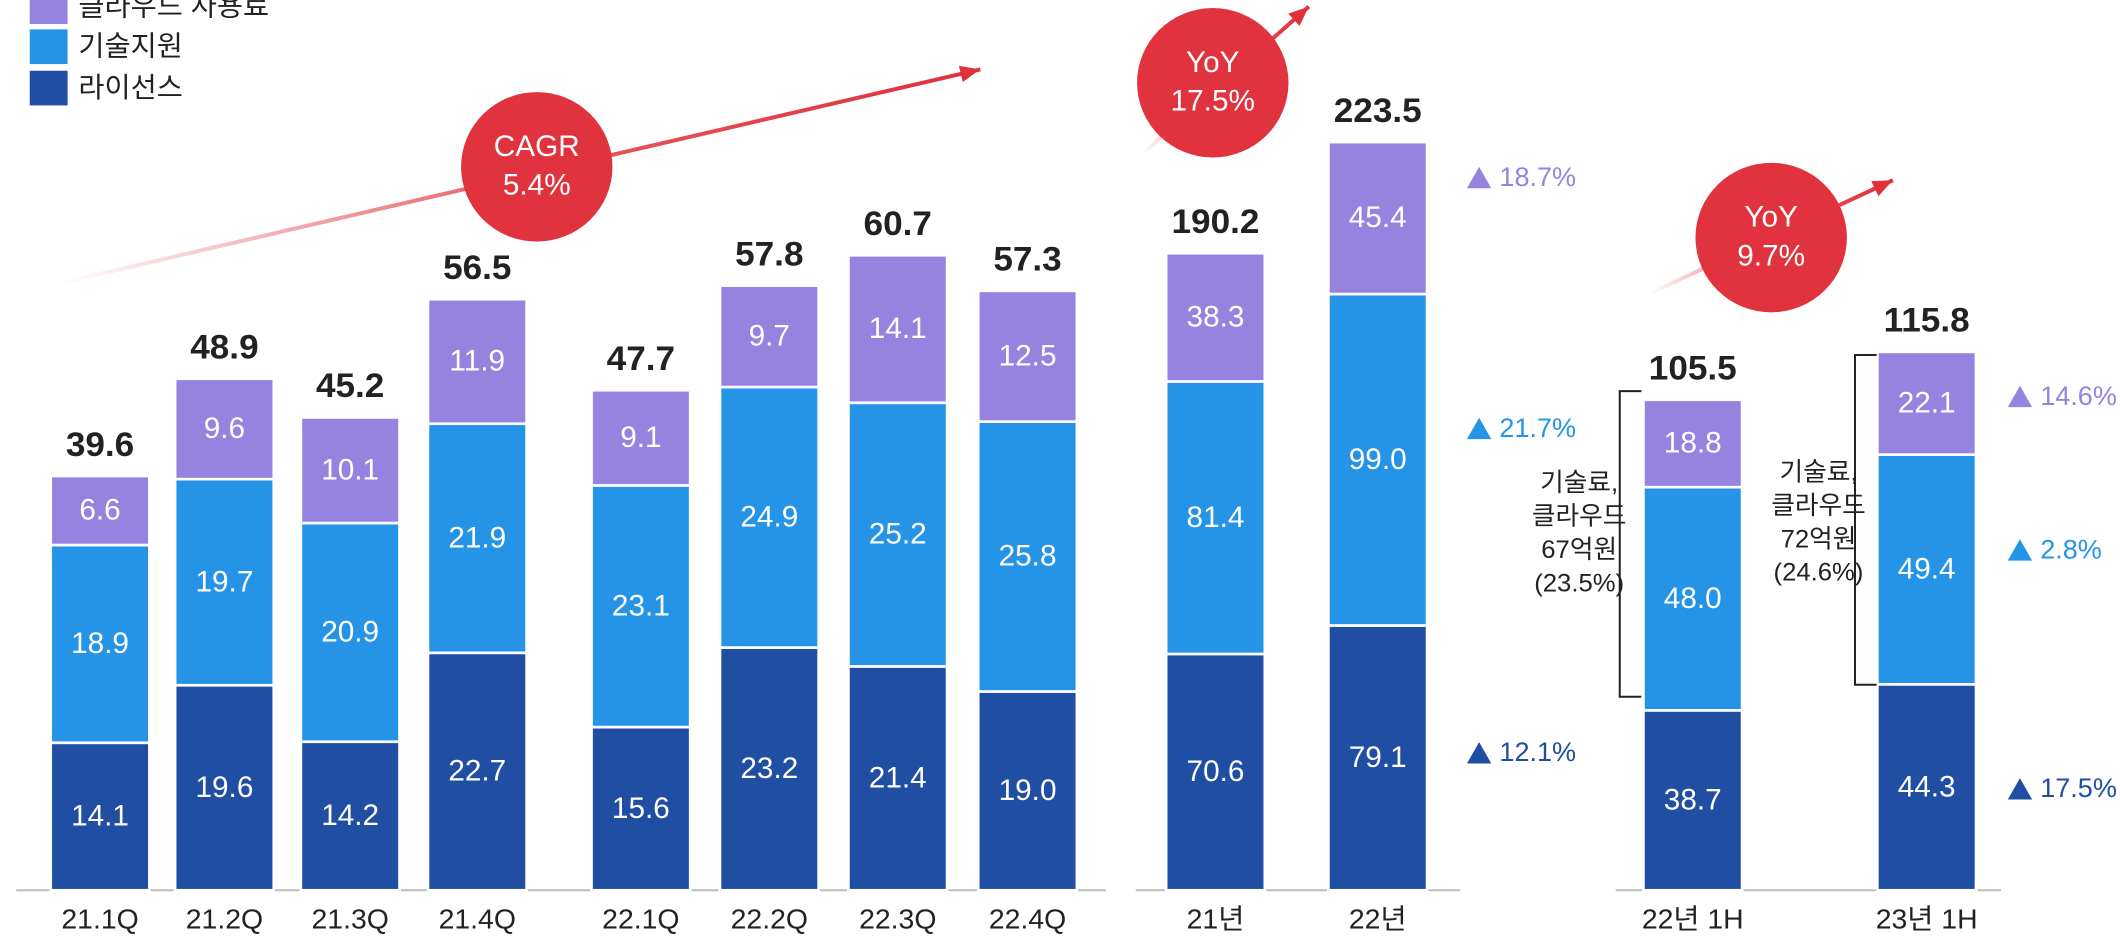 This screenshot has width=2120, height=949. Describe the element at coordinates (350, 385) in the screenshot. I see `total-label: 45.2` at that location.